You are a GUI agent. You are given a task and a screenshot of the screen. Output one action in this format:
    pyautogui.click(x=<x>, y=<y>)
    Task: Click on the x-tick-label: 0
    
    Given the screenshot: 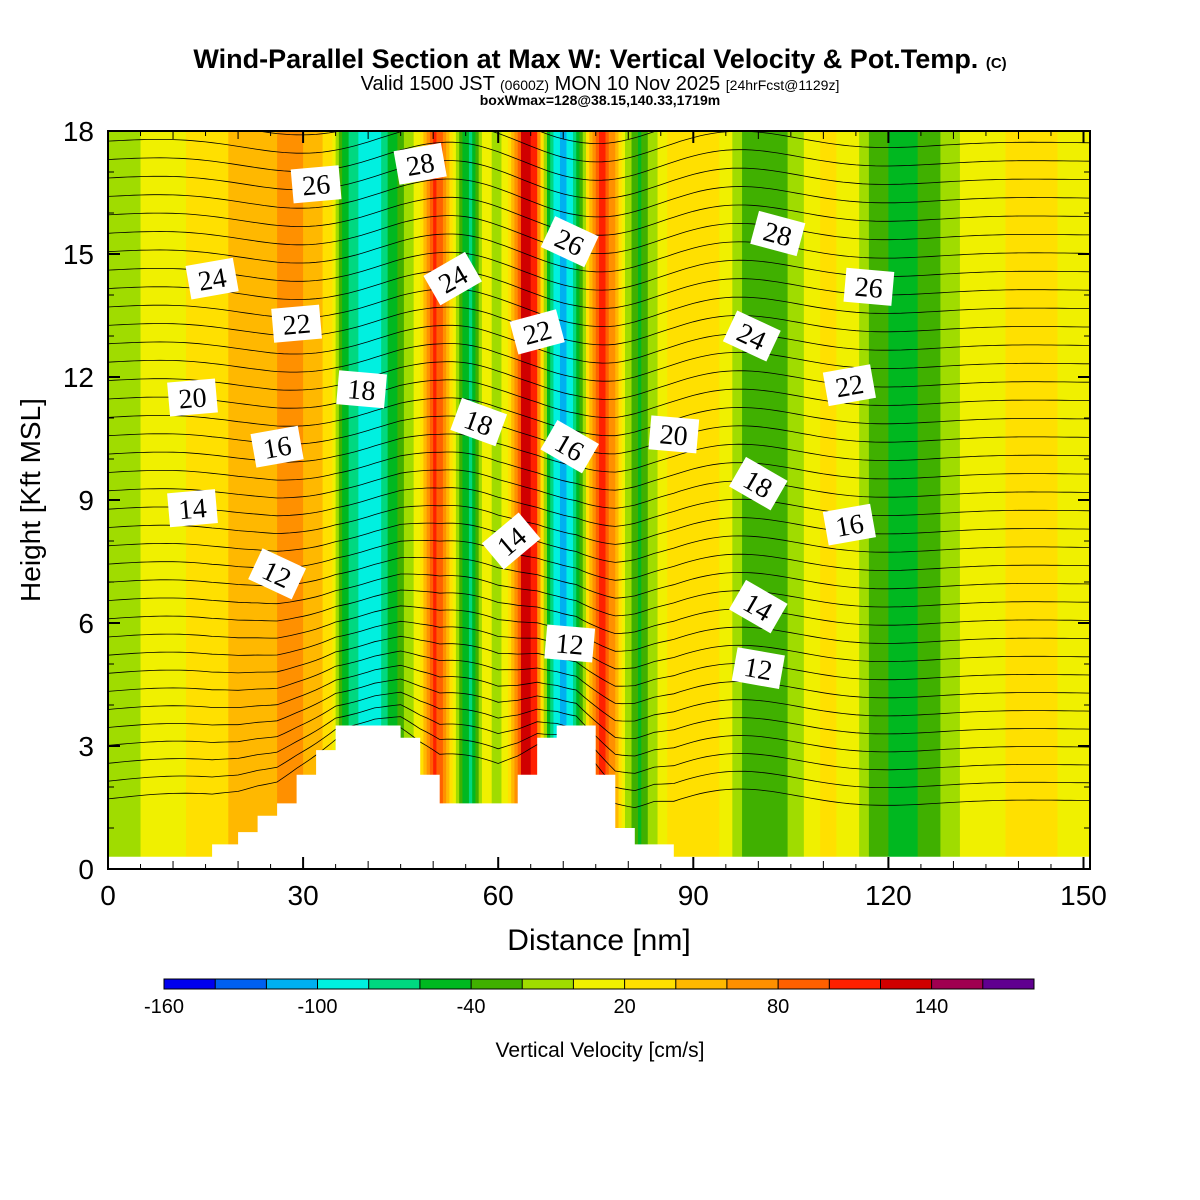 What is the action you would take?
    pyautogui.click(x=108, y=895)
    